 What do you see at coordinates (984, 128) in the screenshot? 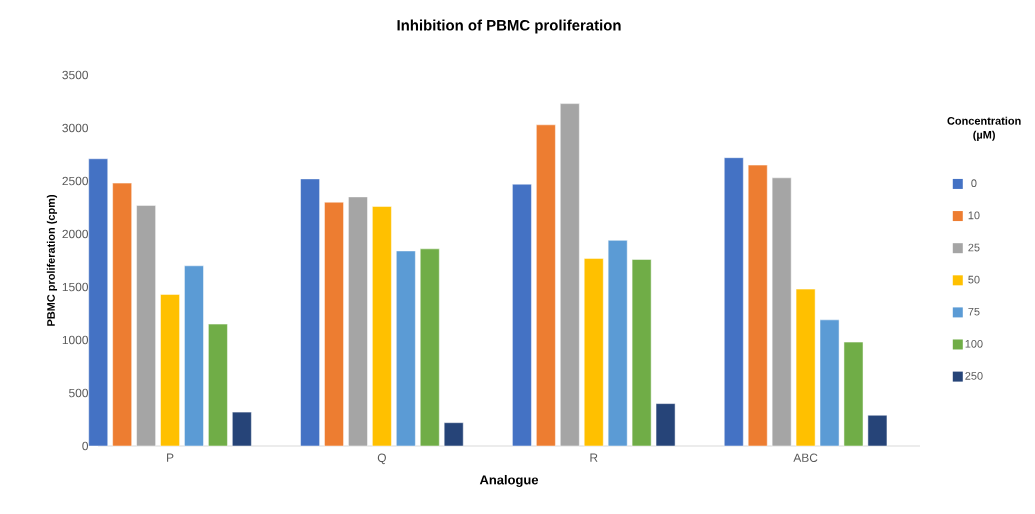
I see `legend-title: Concentration (µM)` at bounding box center [984, 128].